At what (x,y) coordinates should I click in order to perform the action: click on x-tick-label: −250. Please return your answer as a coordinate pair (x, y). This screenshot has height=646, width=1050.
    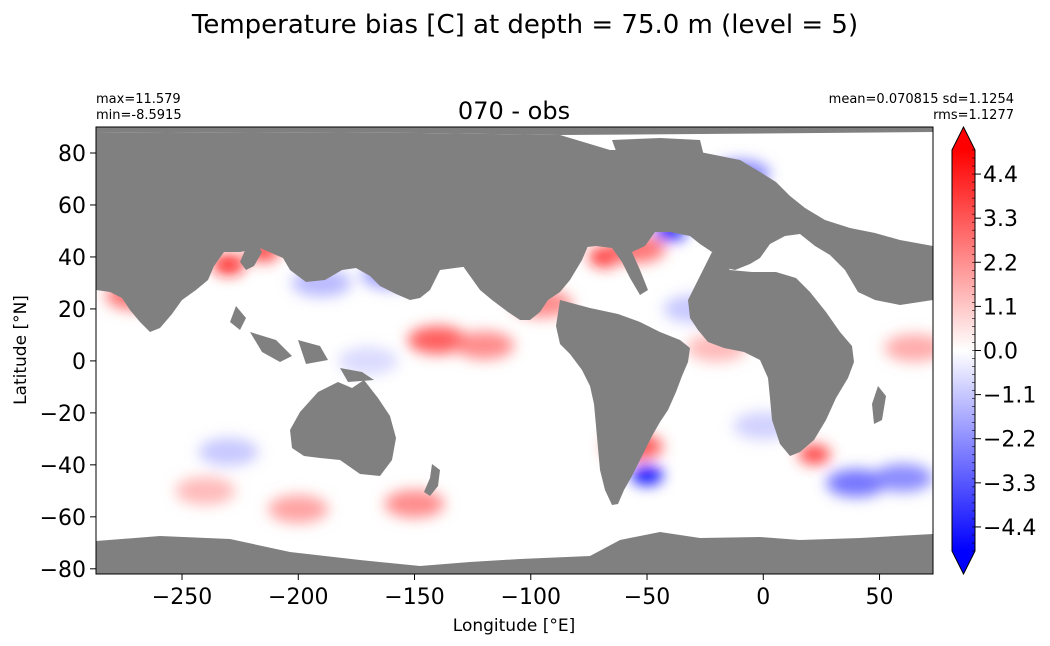
    Looking at the image, I should click on (182, 597).